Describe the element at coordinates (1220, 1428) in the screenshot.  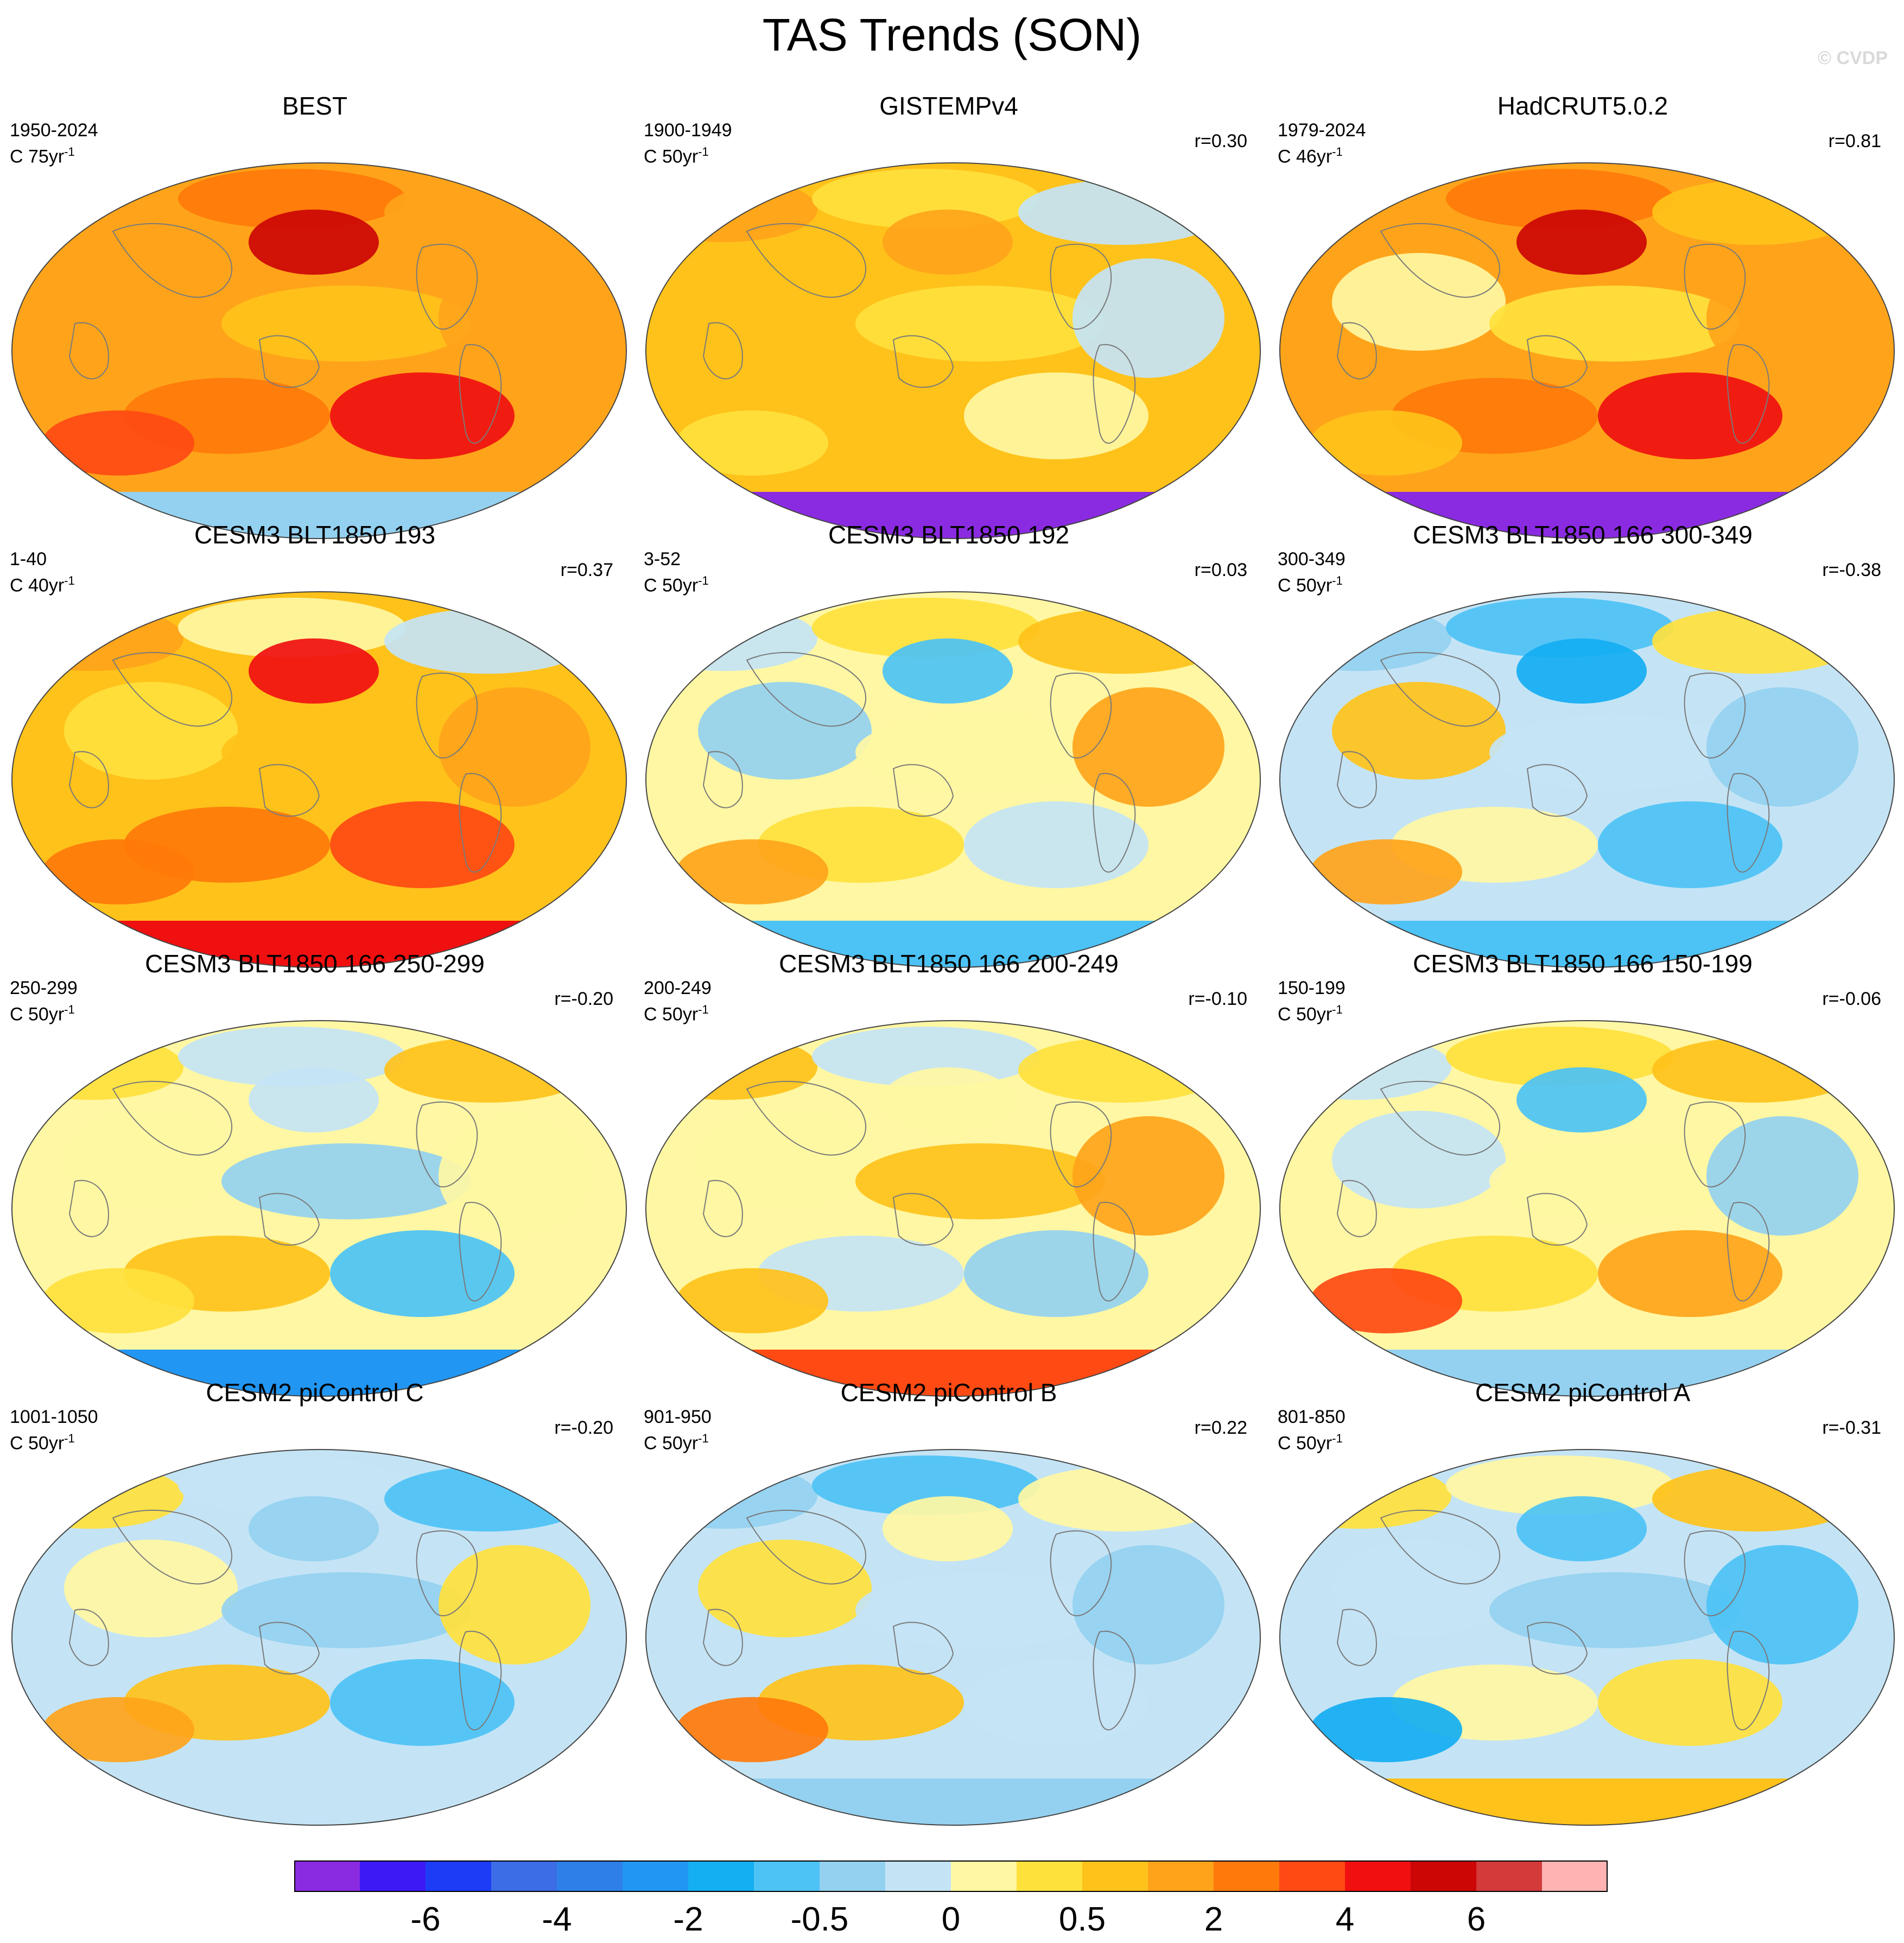
I see `pattern-correlation: r=0.22` at that location.